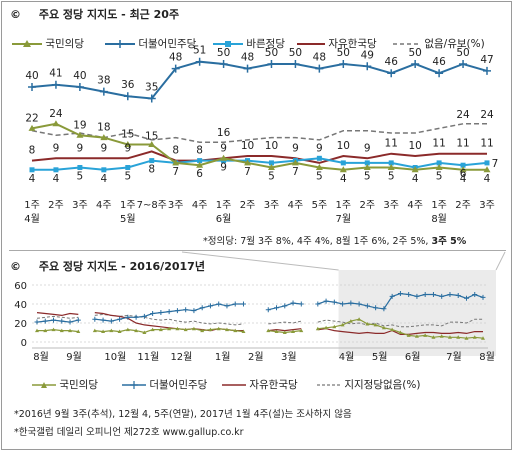  What do you see at coordinates (271, 53) in the screenshot?
I see `data-label: 50` at bounding box center [271, 53].